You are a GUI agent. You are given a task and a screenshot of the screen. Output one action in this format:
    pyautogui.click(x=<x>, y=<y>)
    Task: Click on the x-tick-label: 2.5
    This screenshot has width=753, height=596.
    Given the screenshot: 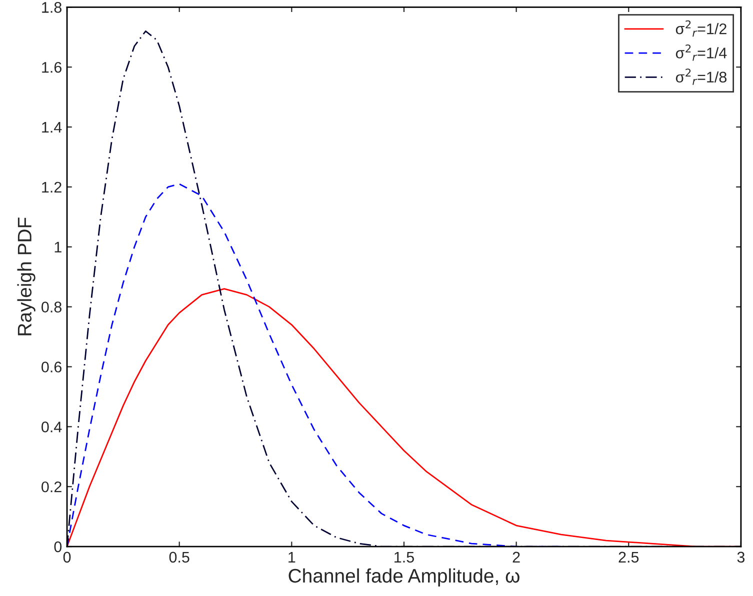 What is the action you would take?
    pyautogui.click(x=628, y=557)
    